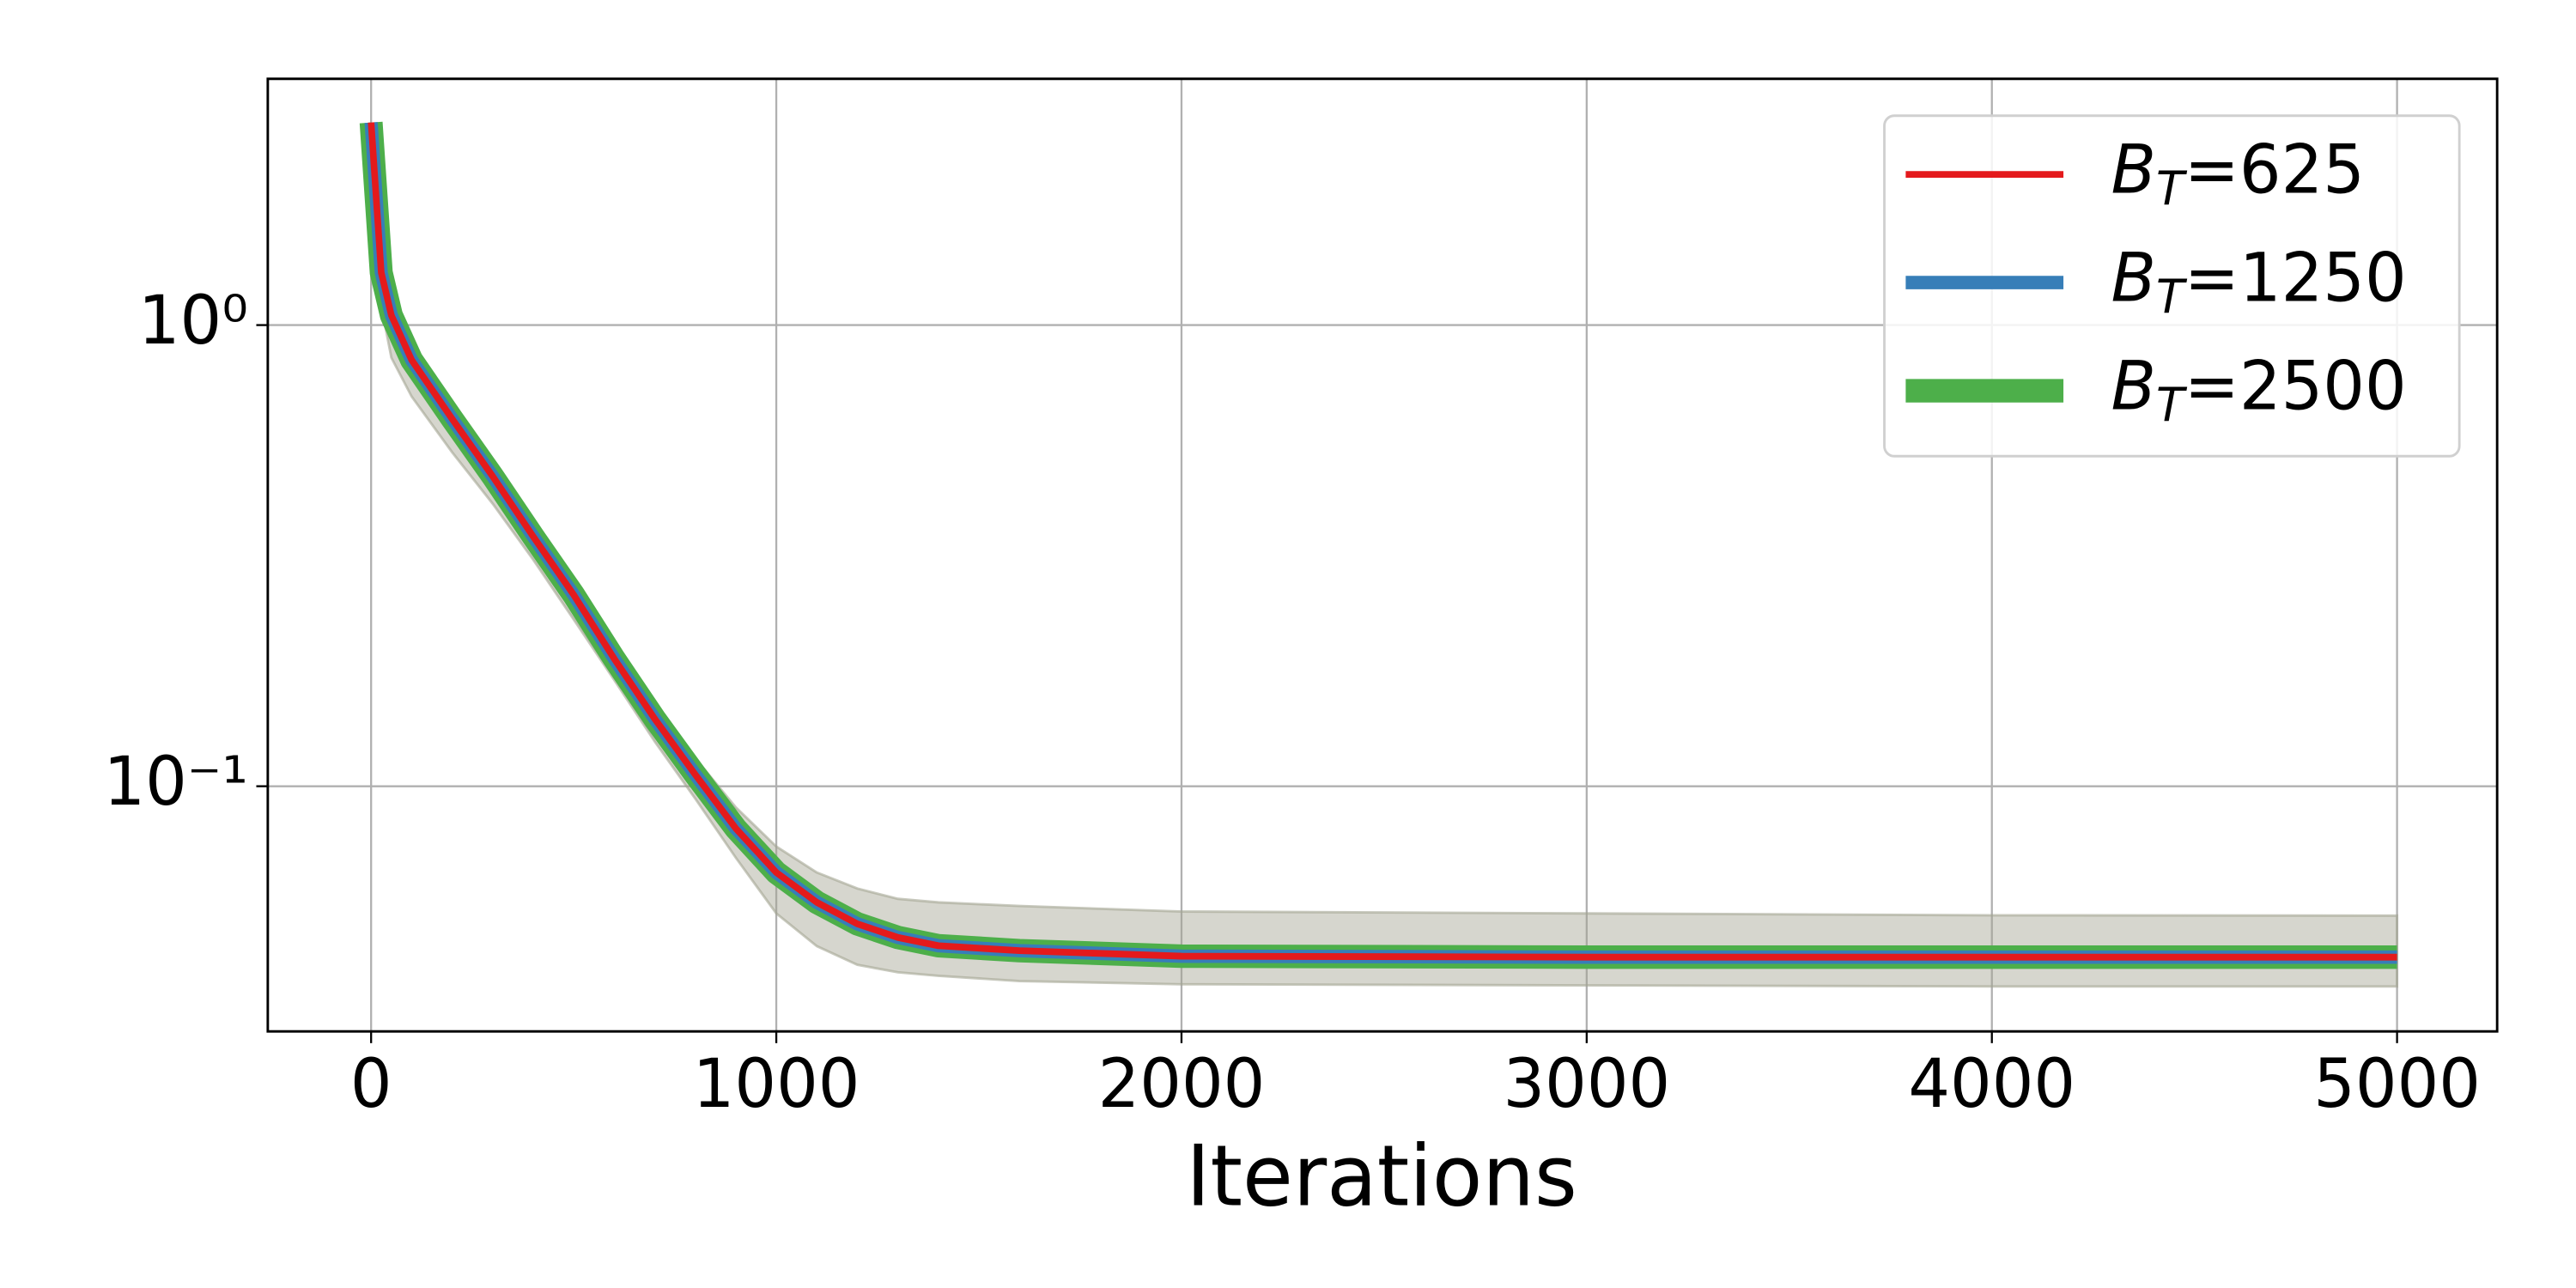 This screenshot has height=1288, width=2576. What do you see at coordinates (193, 321) in the screenshot?
I see `y-tick-label: 10⁰` at bounding box center [193, 321].